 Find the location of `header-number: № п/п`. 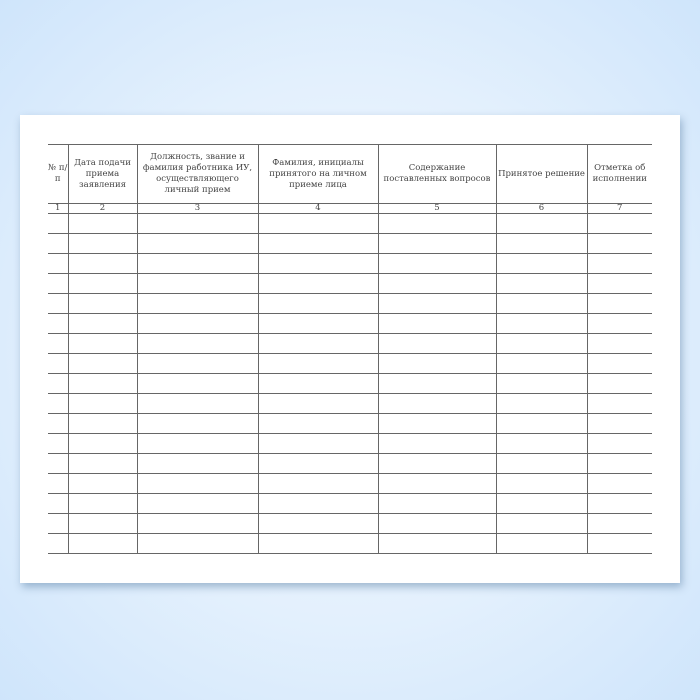

header-number: № п/п is located at coordinates (58, 174).